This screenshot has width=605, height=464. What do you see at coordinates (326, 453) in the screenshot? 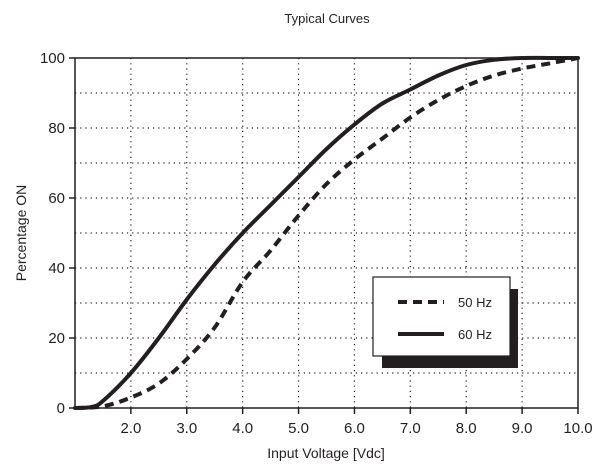
I see `x-axis-title: Input Voltage [Vdc]` at bounding box center [326, 453].